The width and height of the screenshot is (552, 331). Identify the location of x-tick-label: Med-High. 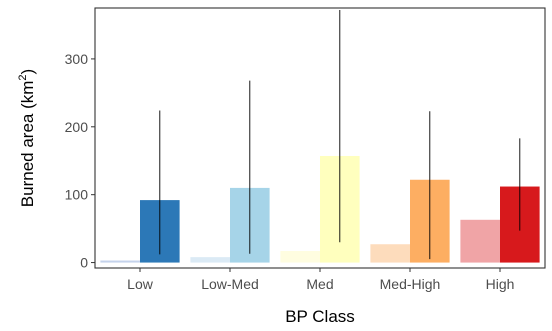
(410, 284).